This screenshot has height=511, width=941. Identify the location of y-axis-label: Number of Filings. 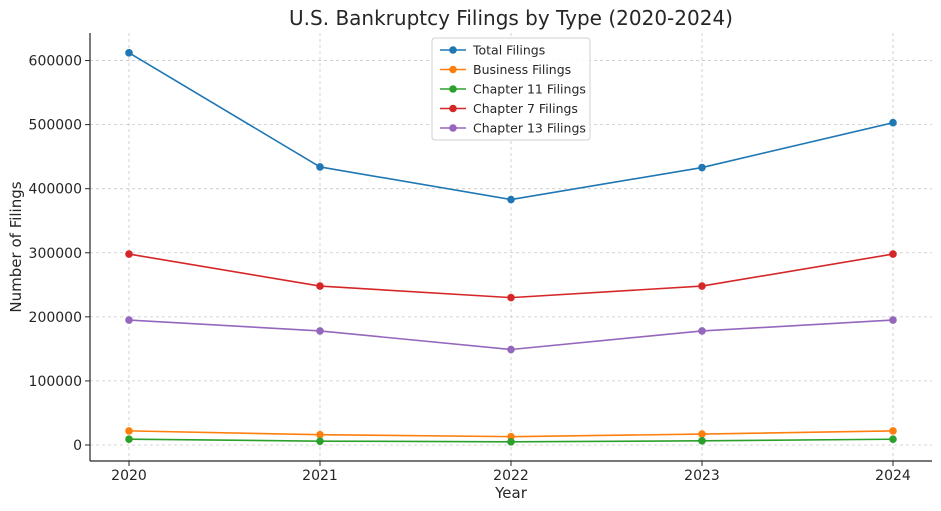
(16, 246).